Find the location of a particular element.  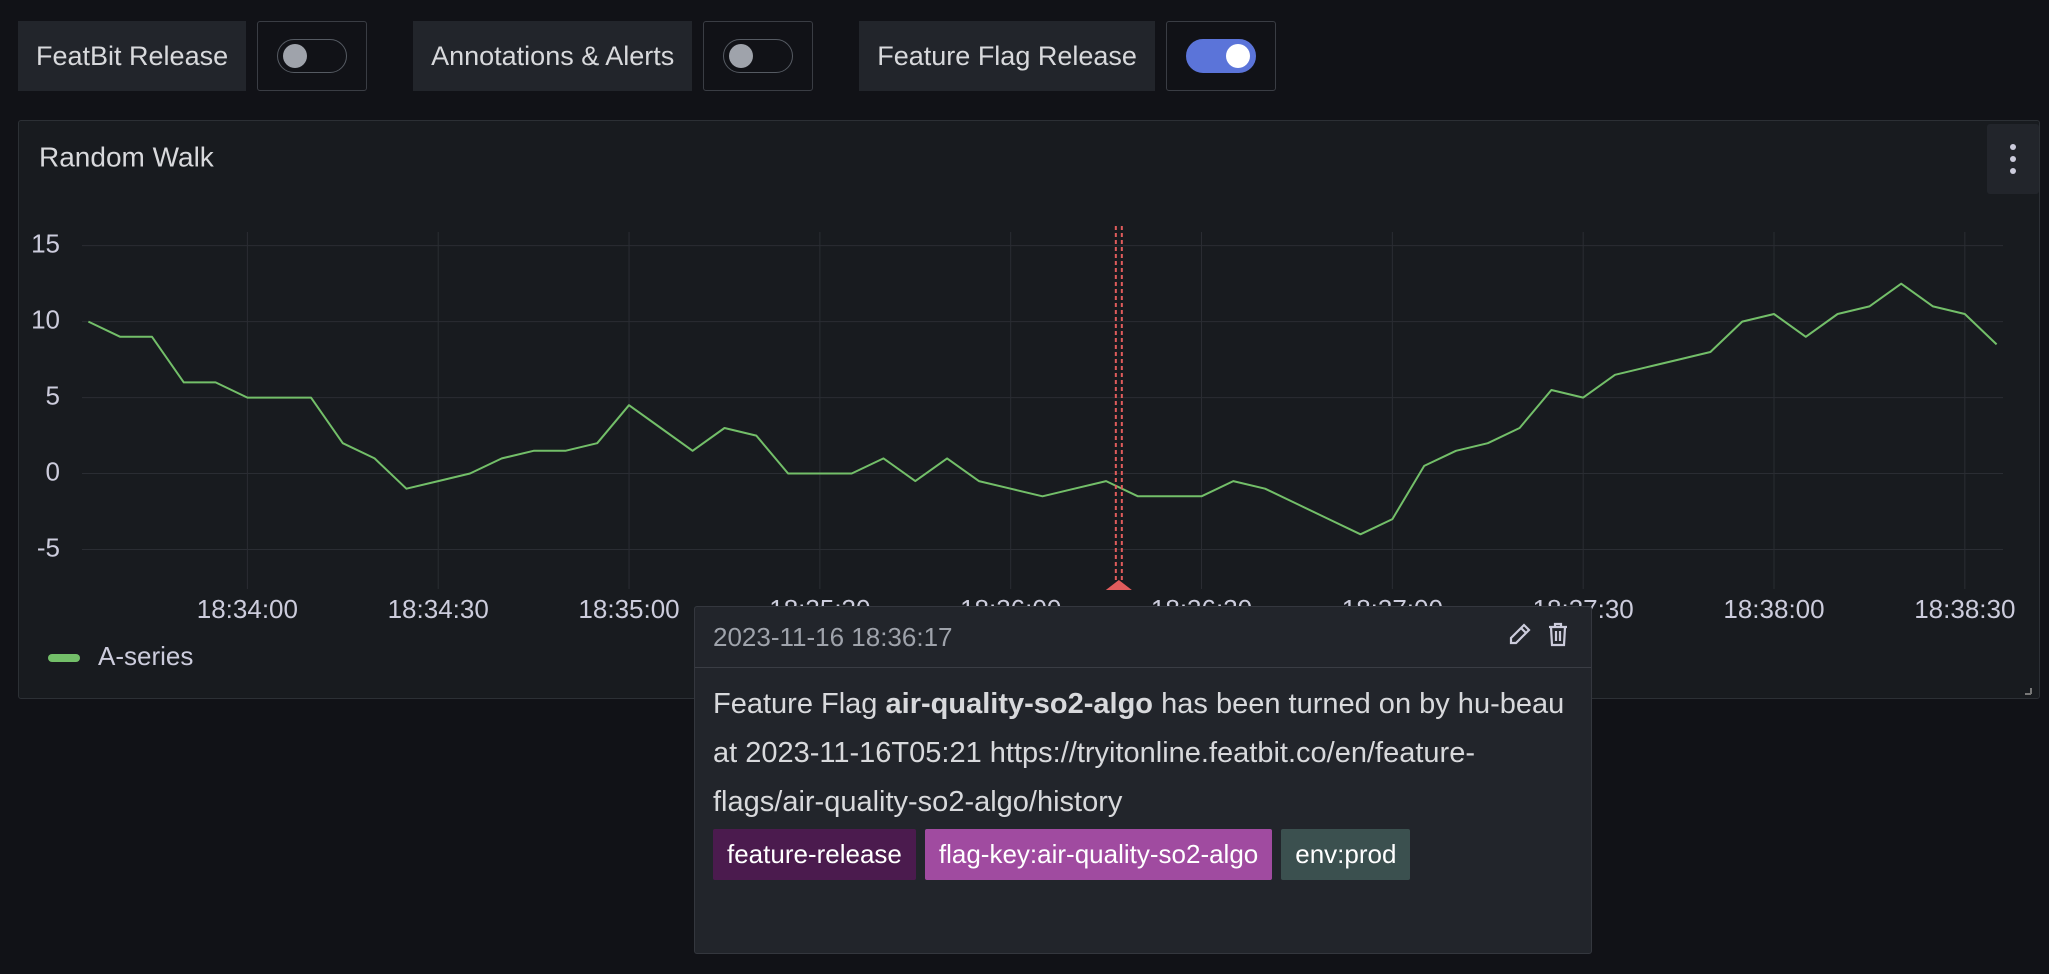

edit-icon is located at coordinates (1520, 633).